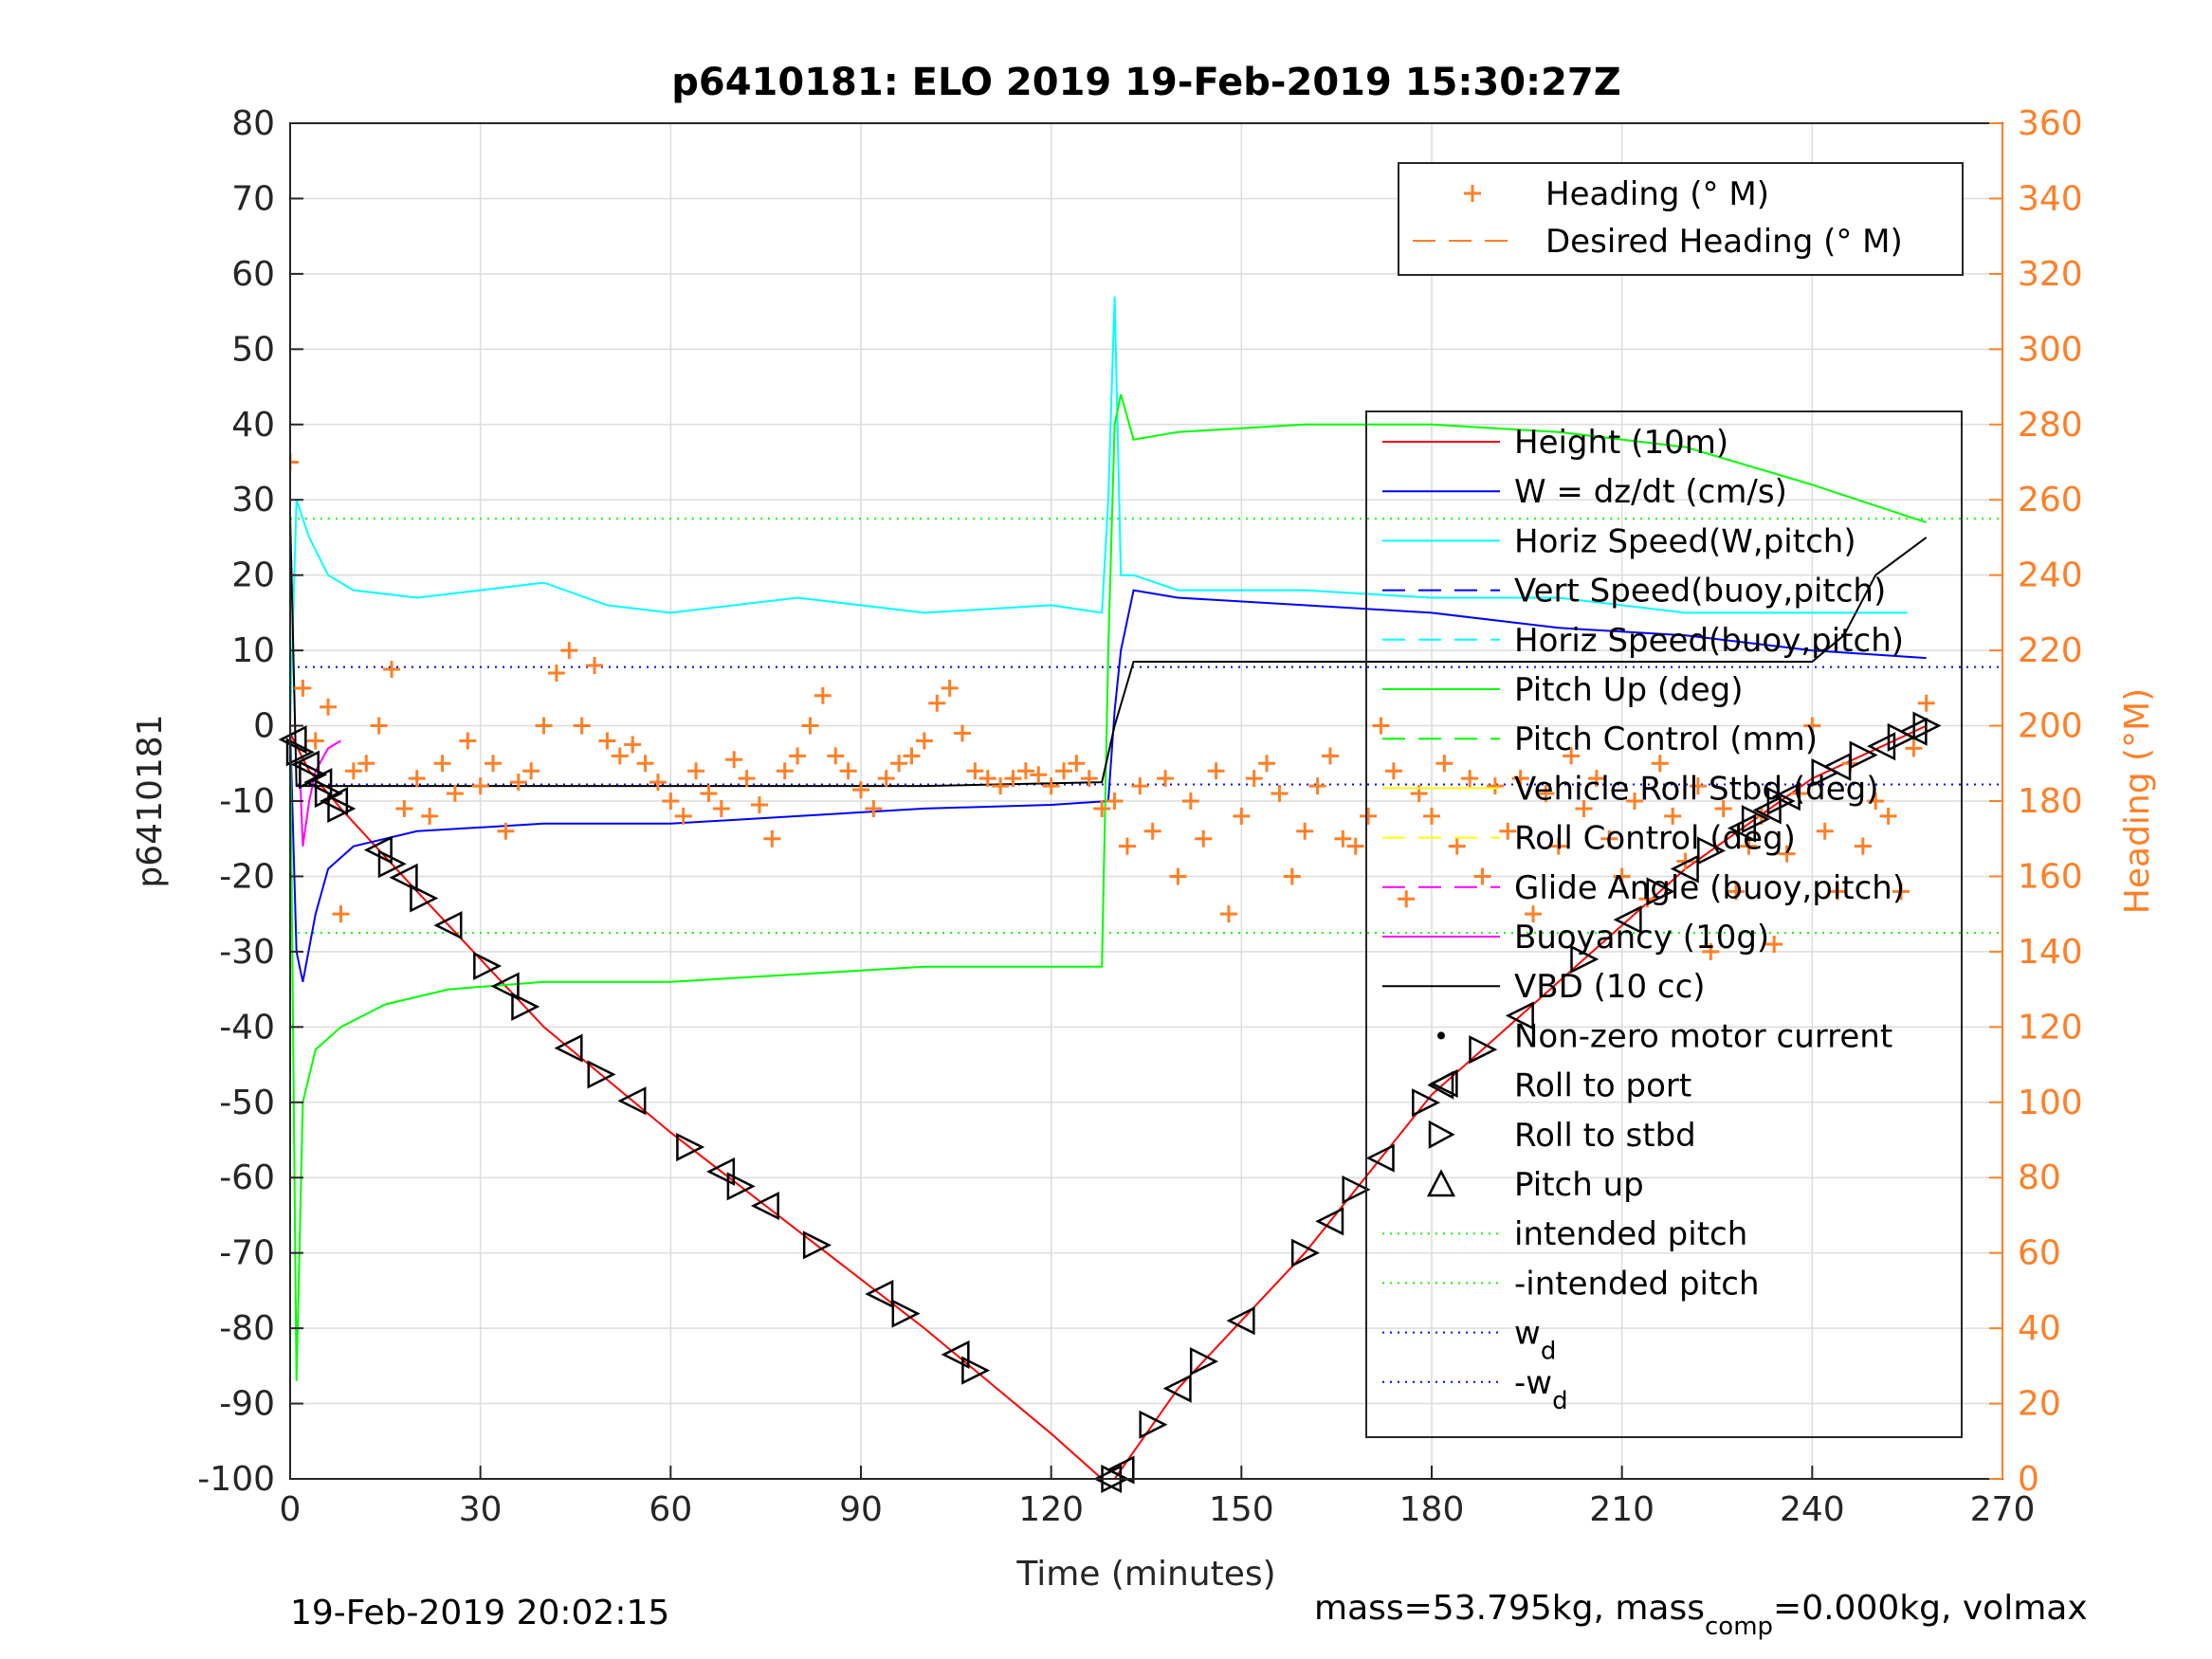 The width and height of the screenshot is (2212, 1659). I want to click on legend-dot-icon, so click(1441, 1035).